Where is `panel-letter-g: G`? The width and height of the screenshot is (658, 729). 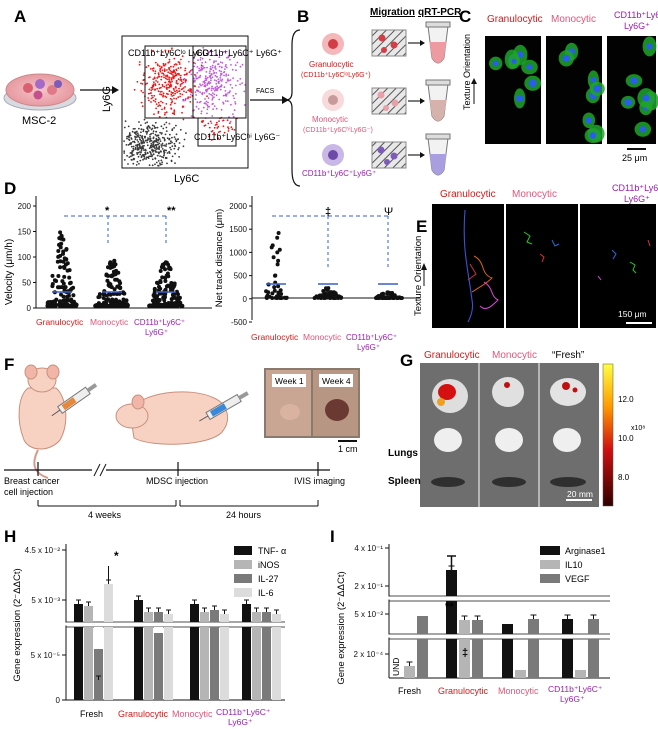
panel-letter-g: G is located at coordinates (406, 360).